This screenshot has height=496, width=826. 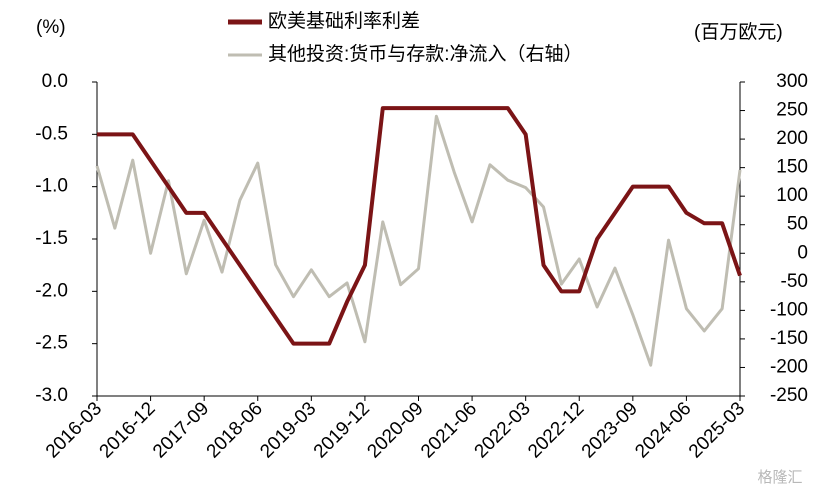 I want to click on x-tick-label: 2022-12, so click(x=556, y=430).